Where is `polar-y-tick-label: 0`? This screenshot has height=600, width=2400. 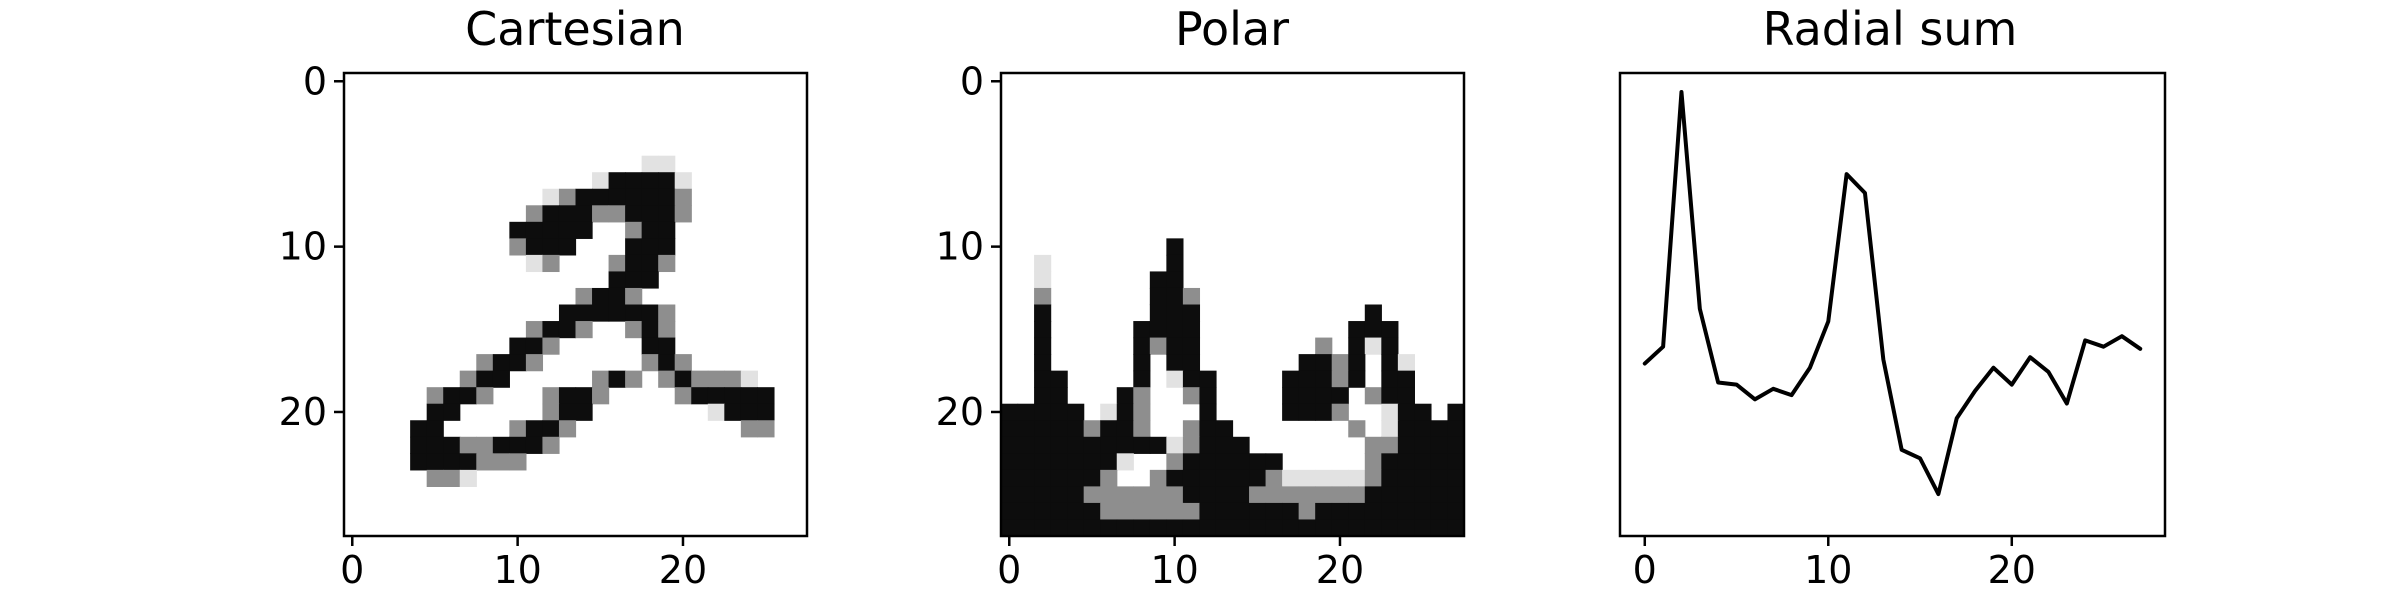
polar-y-tick-label: 0 is located at coordinates (972, 81).